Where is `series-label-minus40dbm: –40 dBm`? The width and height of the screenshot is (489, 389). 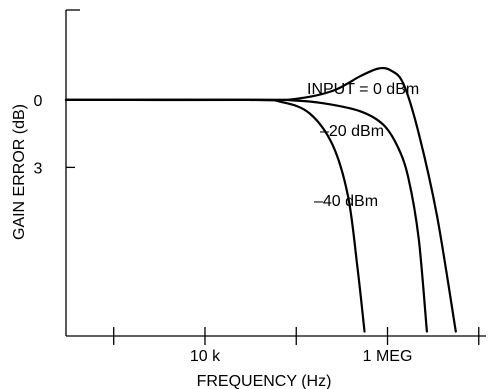
series-label-minus40dbm: –40 dBm is located at coordinates (346, 201).